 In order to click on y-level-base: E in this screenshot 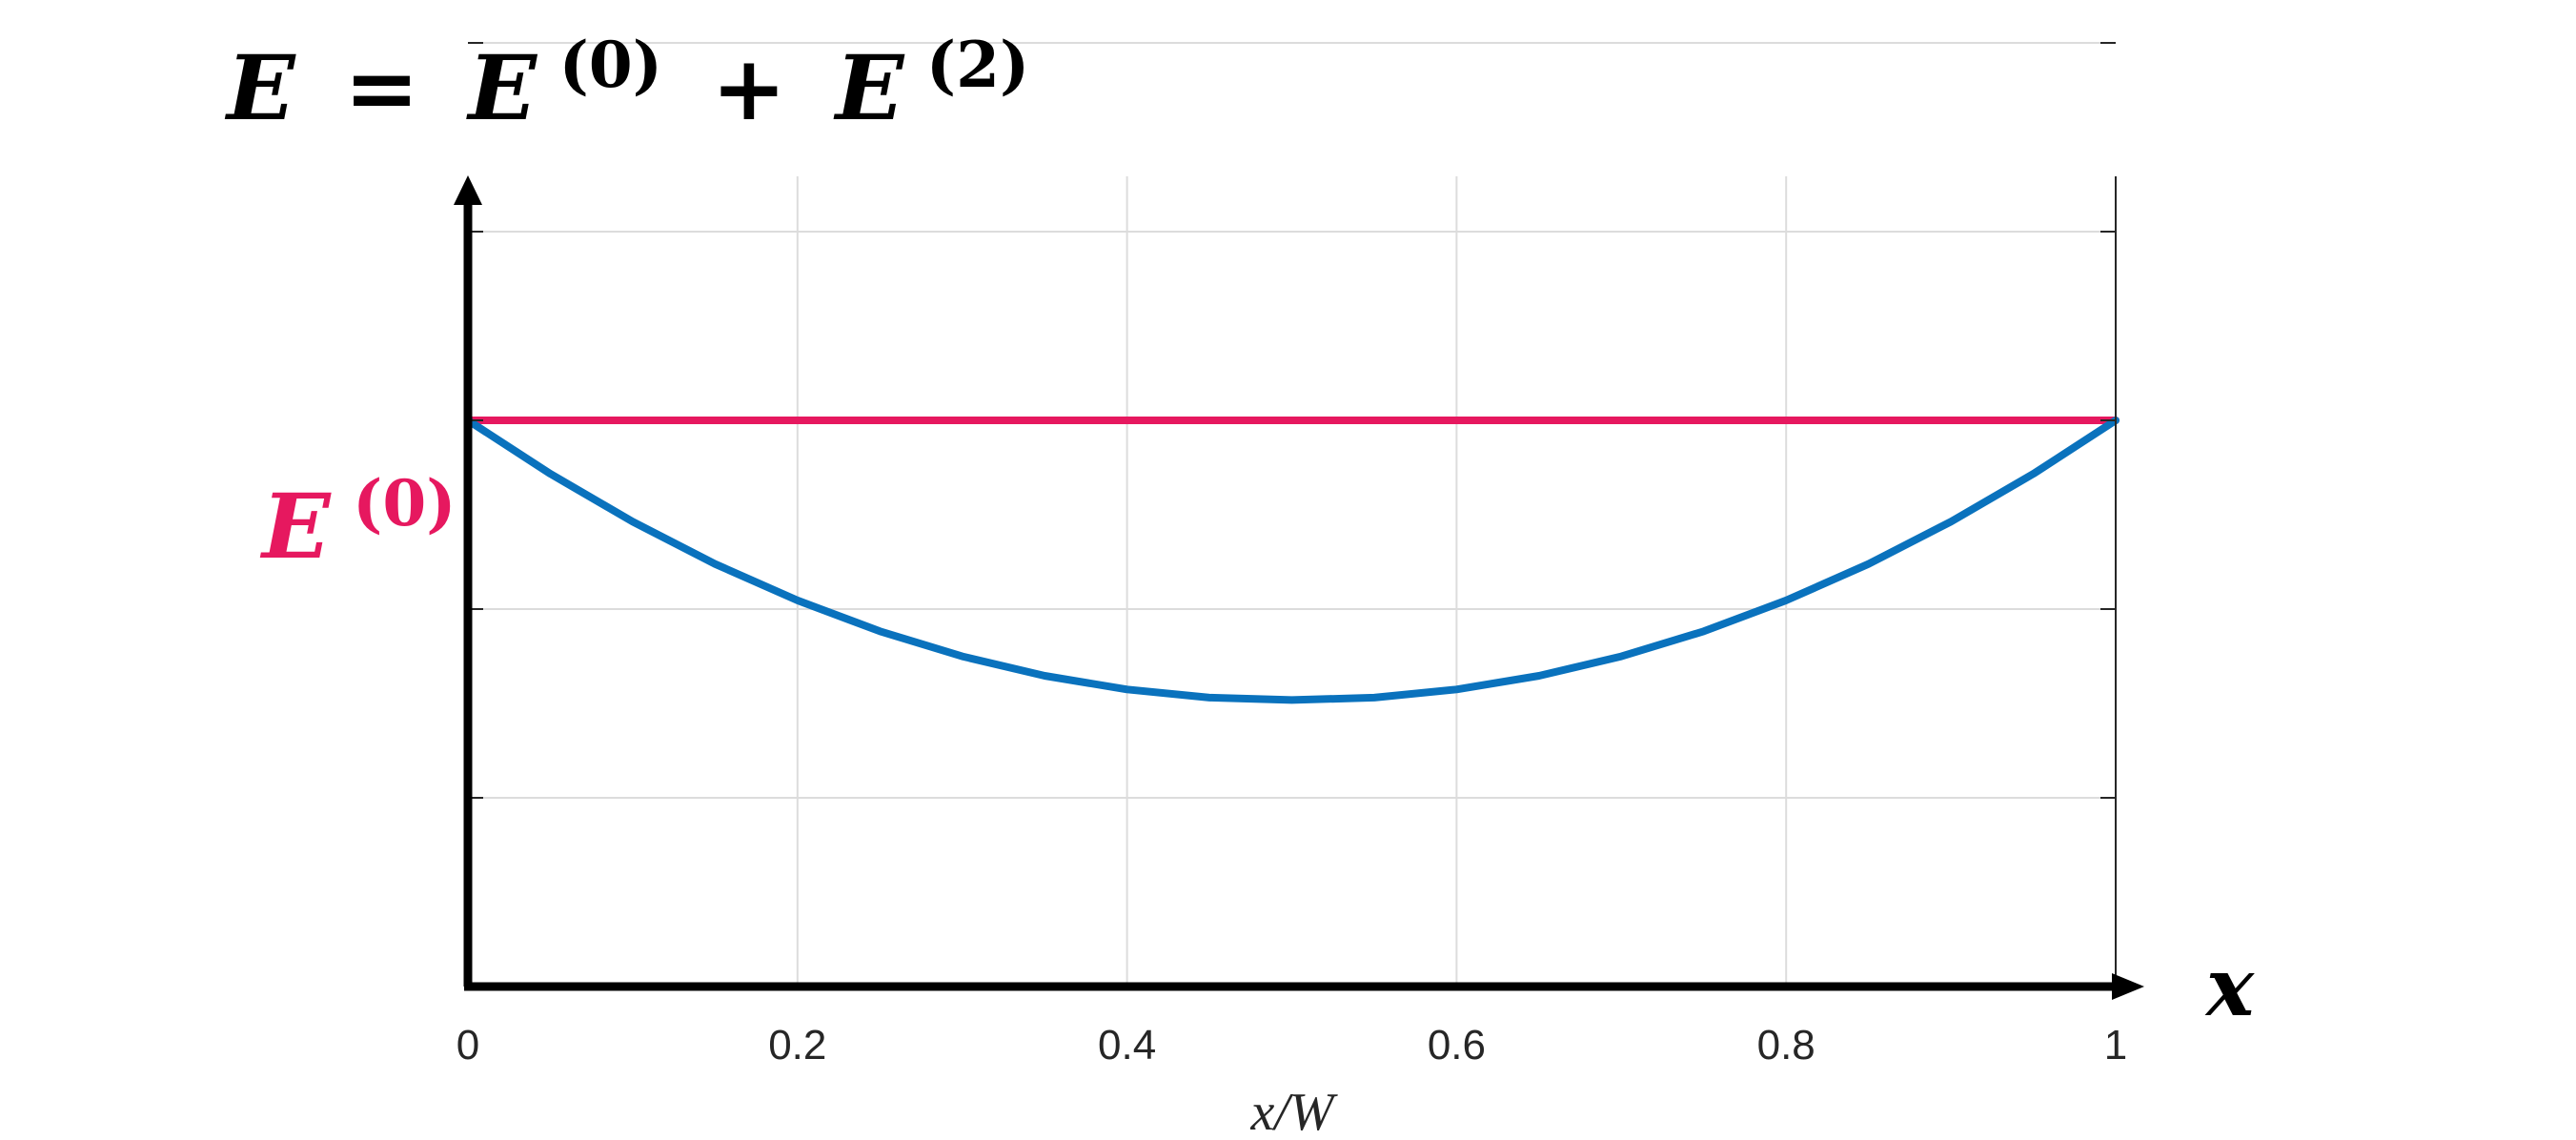, I will do `click(295, 527)`.